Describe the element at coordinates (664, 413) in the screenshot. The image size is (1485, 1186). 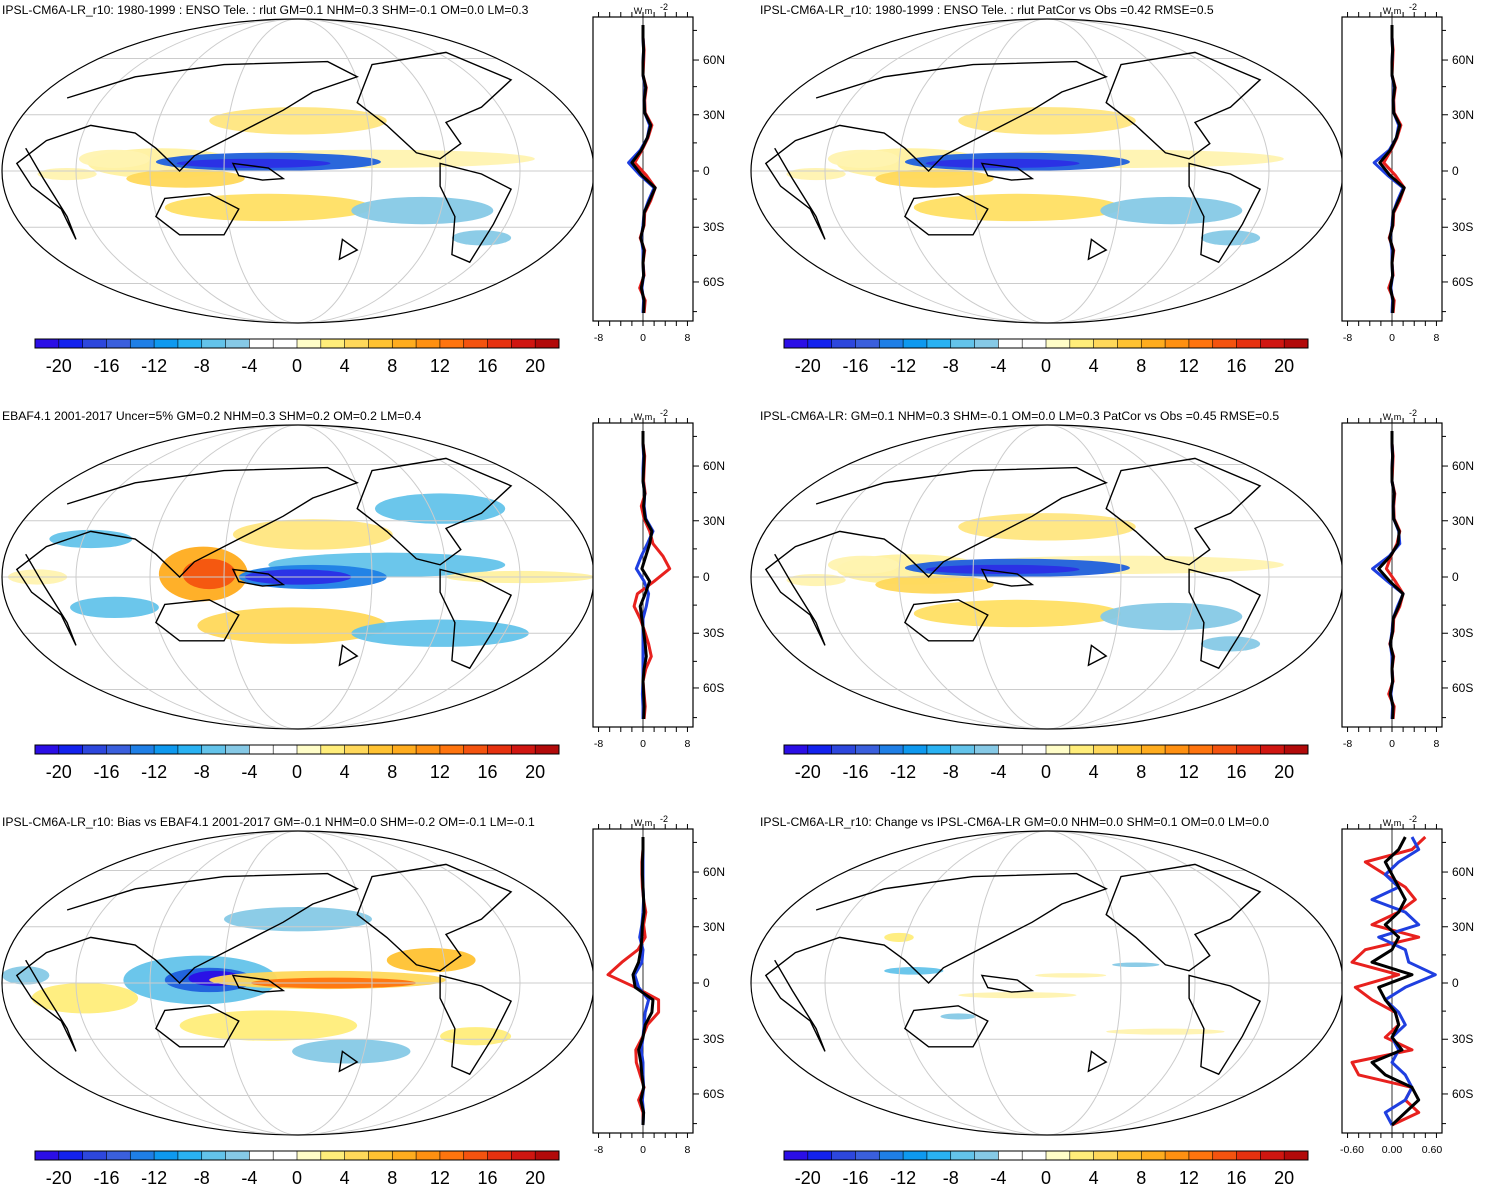
I see `zonal-unit-exponent: -2` at that location.